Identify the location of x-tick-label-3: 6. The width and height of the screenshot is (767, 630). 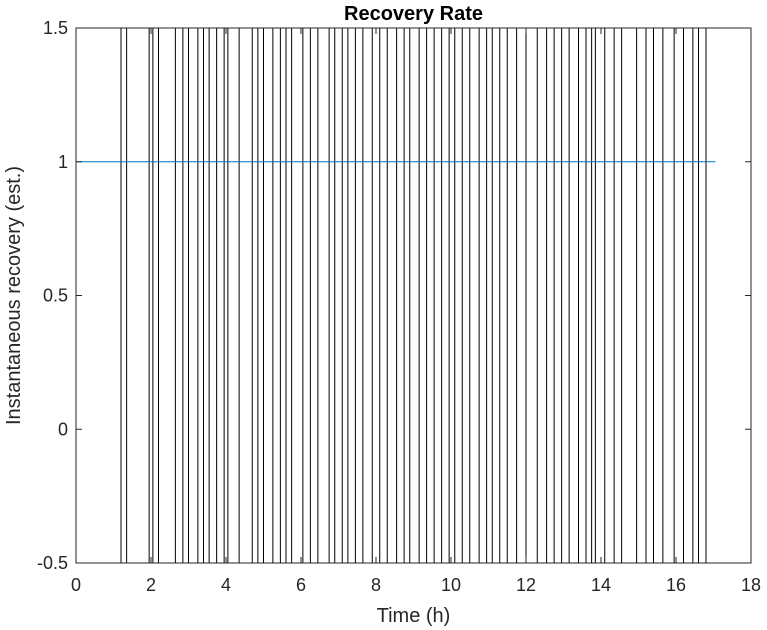
(301, 585).